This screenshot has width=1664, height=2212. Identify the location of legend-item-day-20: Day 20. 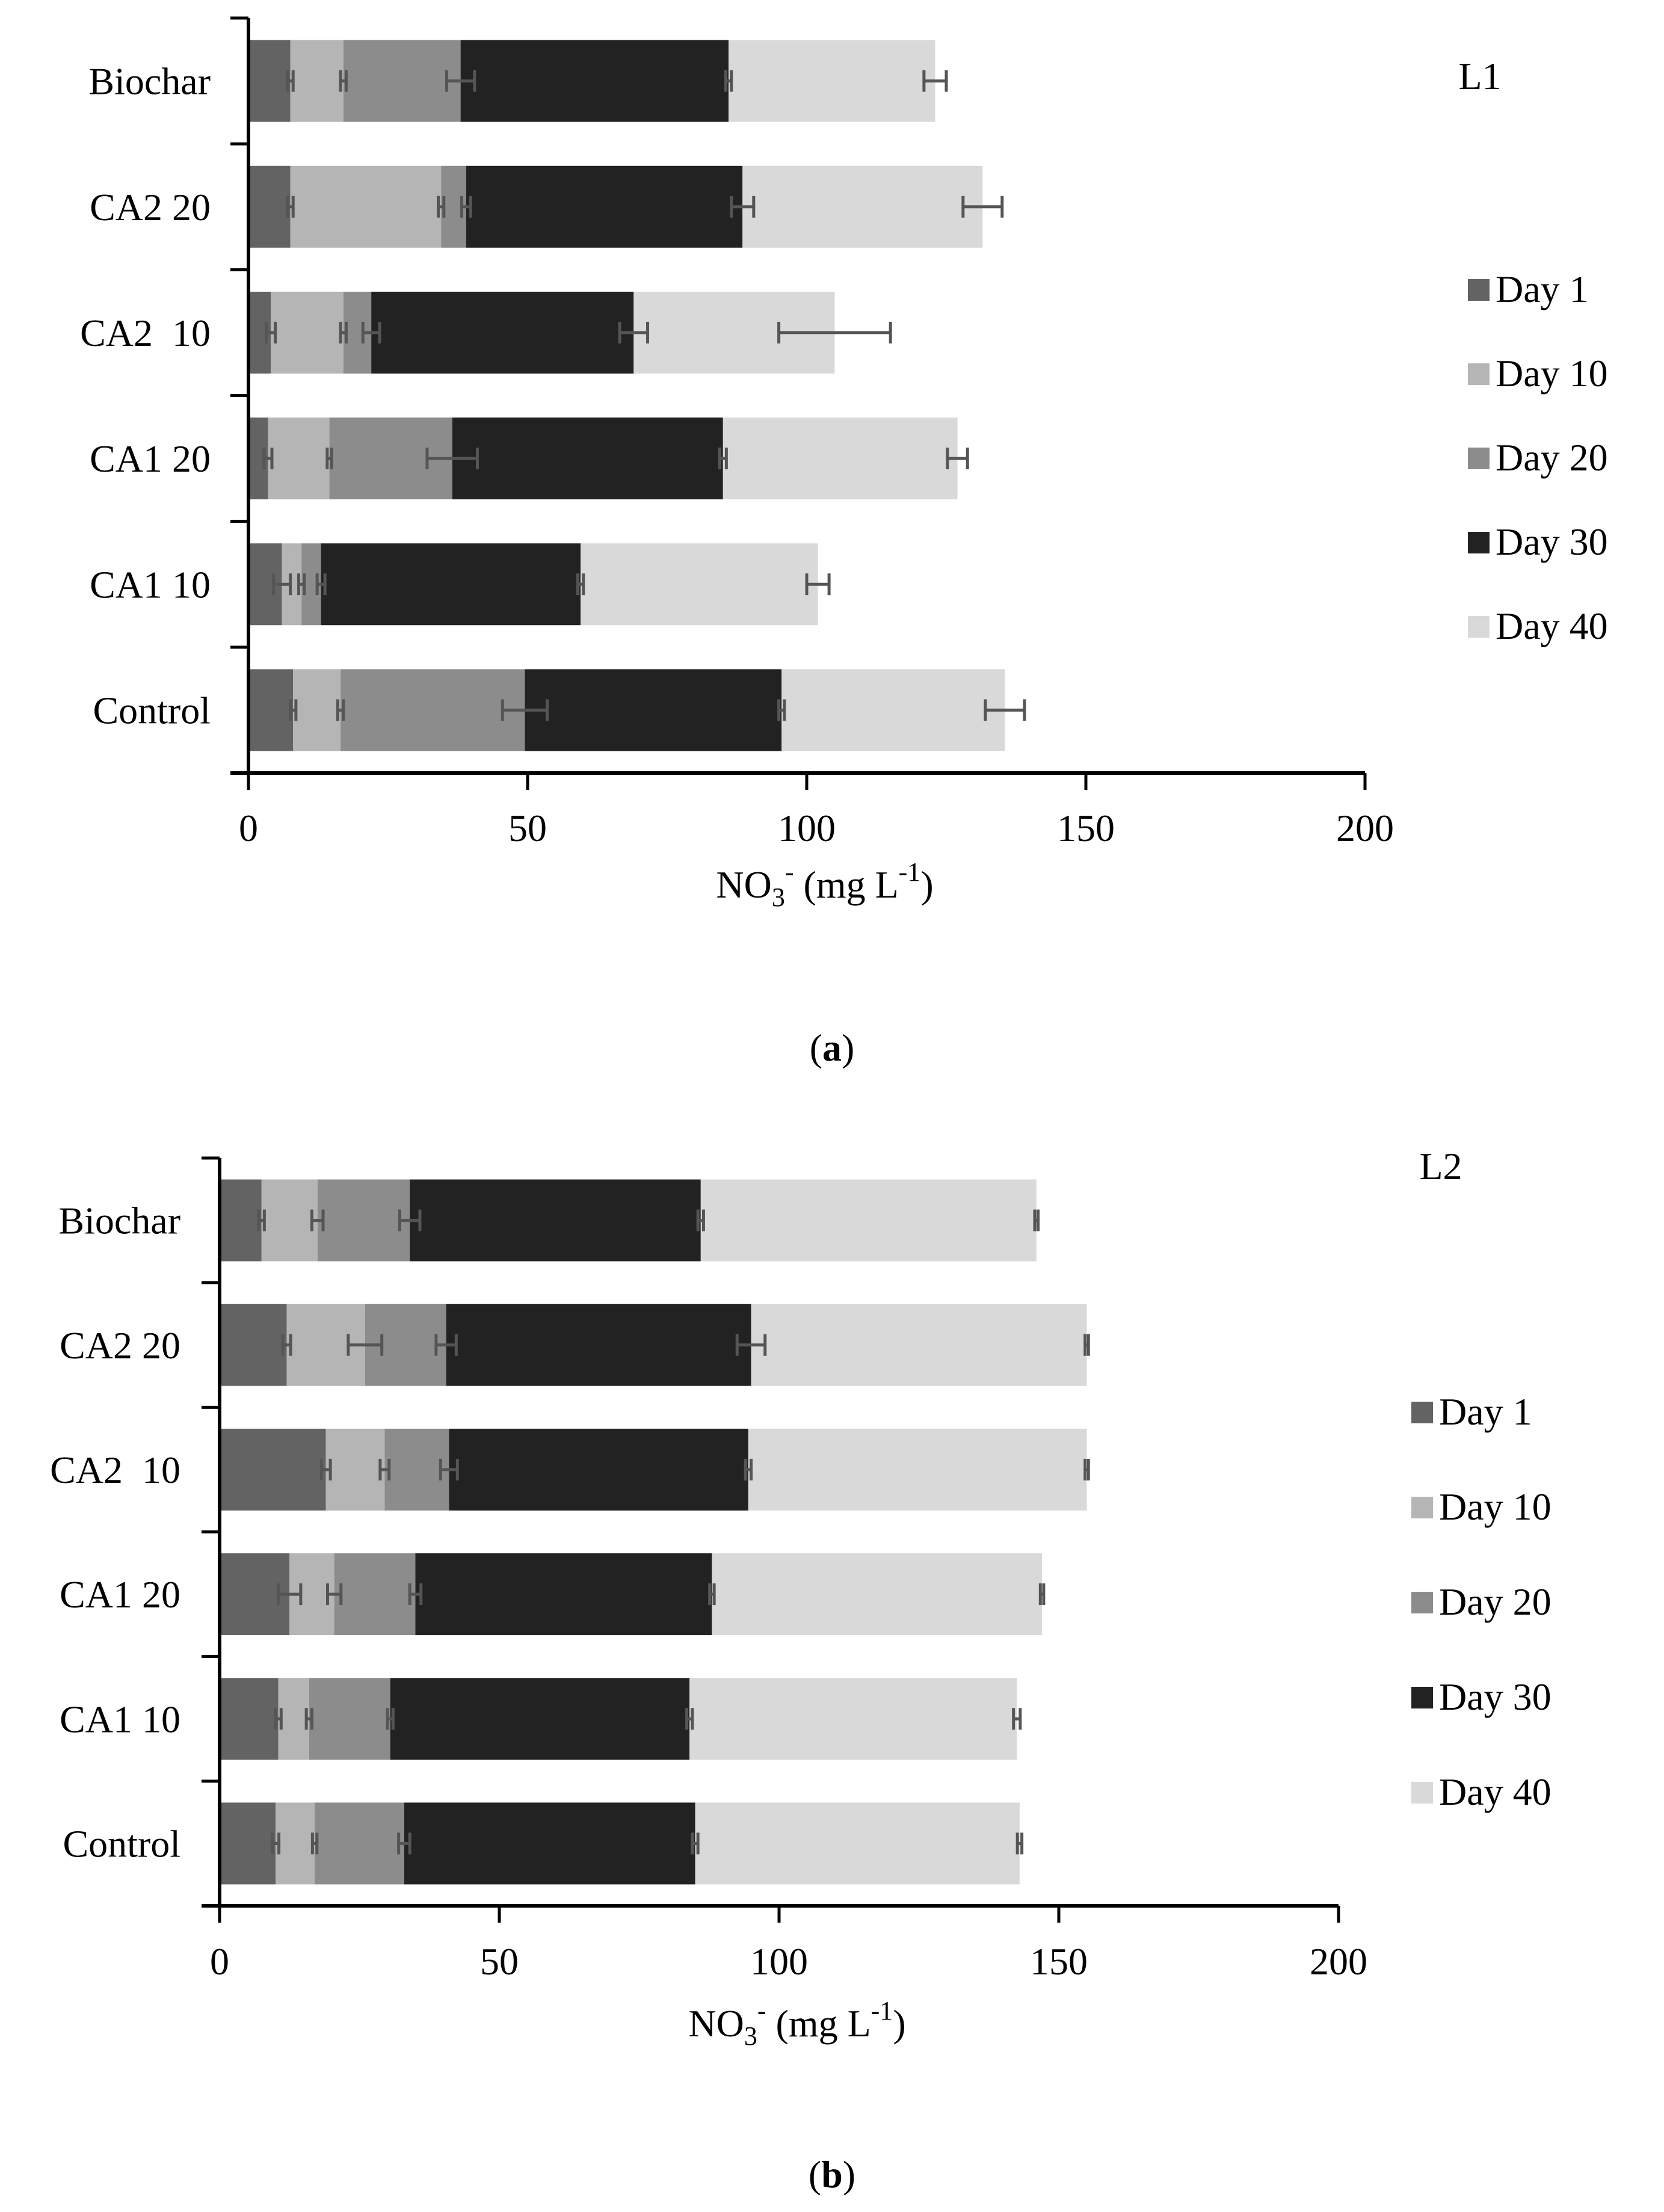
(1538, 457).